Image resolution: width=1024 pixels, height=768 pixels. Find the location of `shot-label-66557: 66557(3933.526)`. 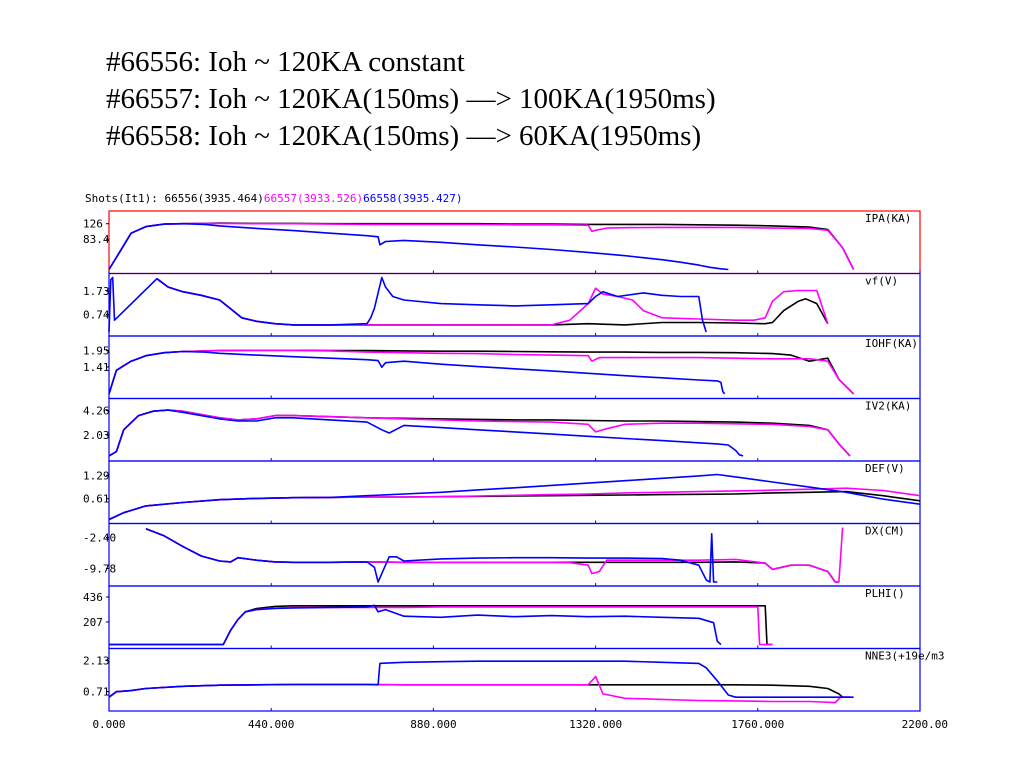

shot-label-66557: 66557(3933.526) is located at coordinates (313, 198).